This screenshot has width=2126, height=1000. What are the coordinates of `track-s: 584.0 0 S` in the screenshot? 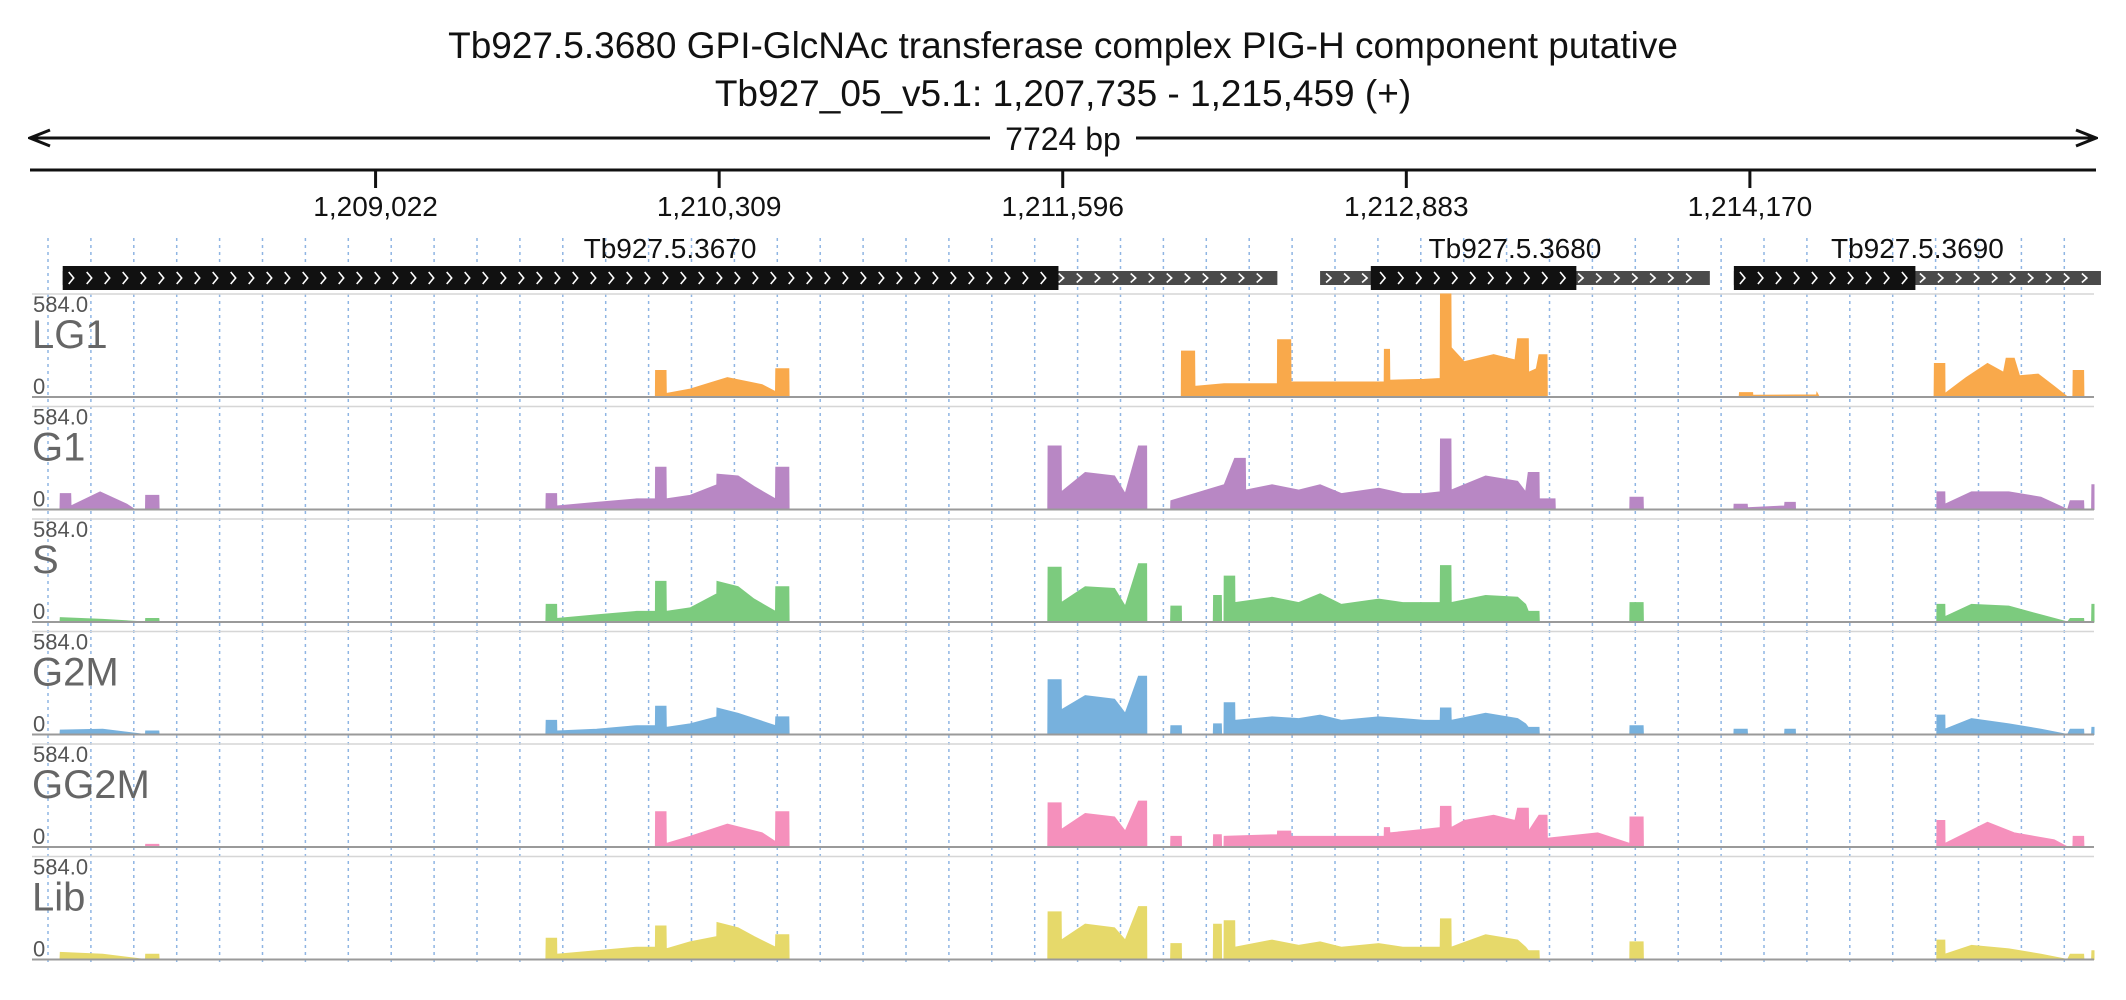 It's located at (1063, 570).